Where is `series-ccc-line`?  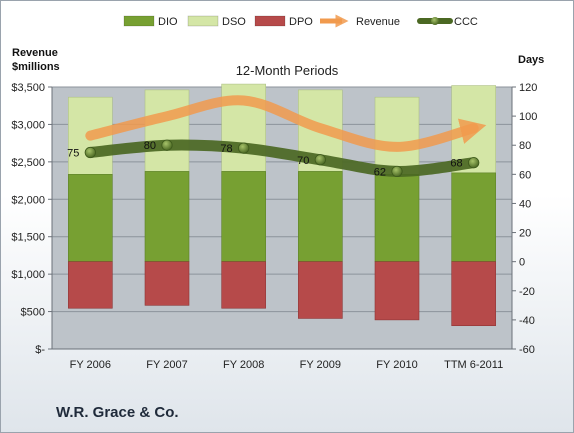
series-ccc-line is located at coordinates (282, 158).